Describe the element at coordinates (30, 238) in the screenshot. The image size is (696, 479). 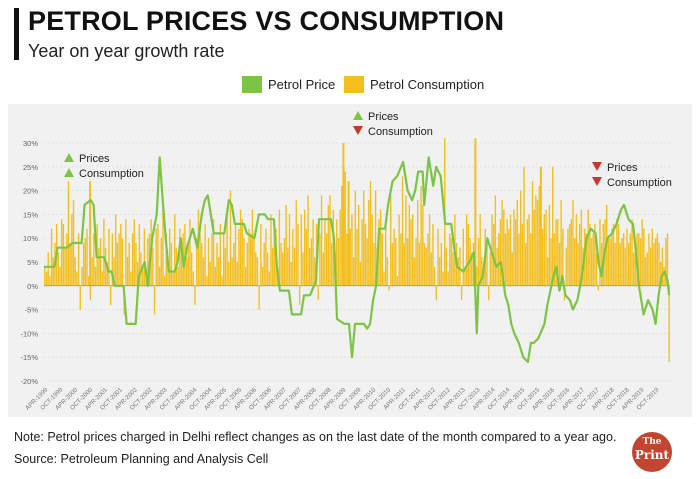
I see `y-tick-label: 10%` at that location.